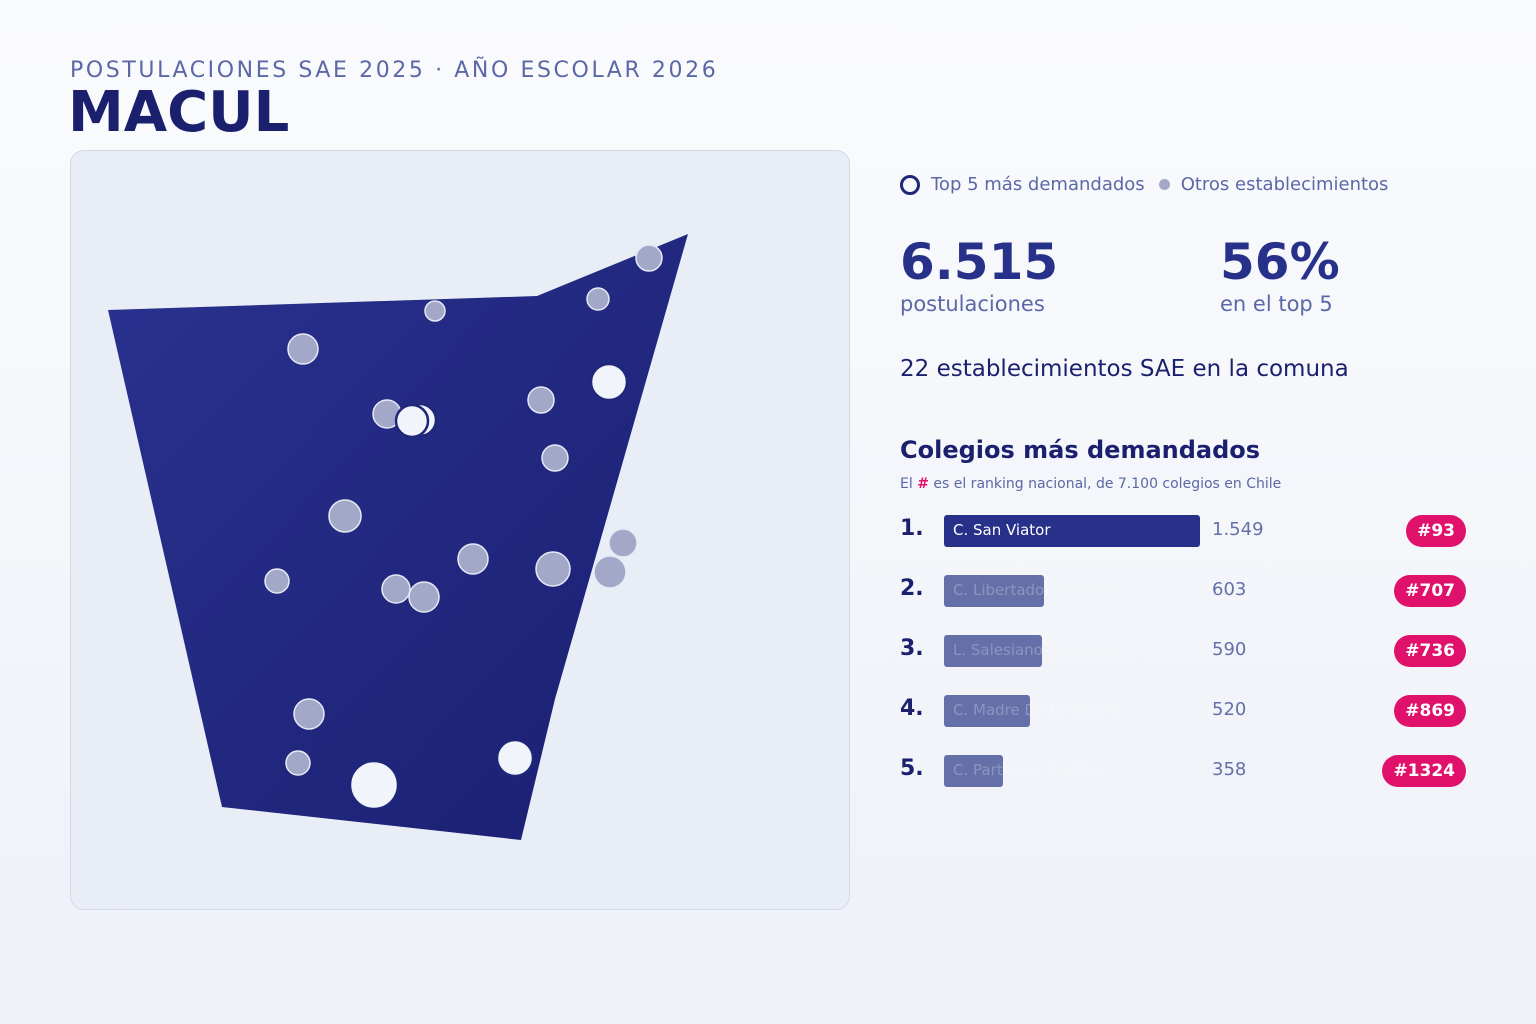 This screenshot has height=1024, width=1536. I want to click on top5-ring-icon, so click(910, 184).